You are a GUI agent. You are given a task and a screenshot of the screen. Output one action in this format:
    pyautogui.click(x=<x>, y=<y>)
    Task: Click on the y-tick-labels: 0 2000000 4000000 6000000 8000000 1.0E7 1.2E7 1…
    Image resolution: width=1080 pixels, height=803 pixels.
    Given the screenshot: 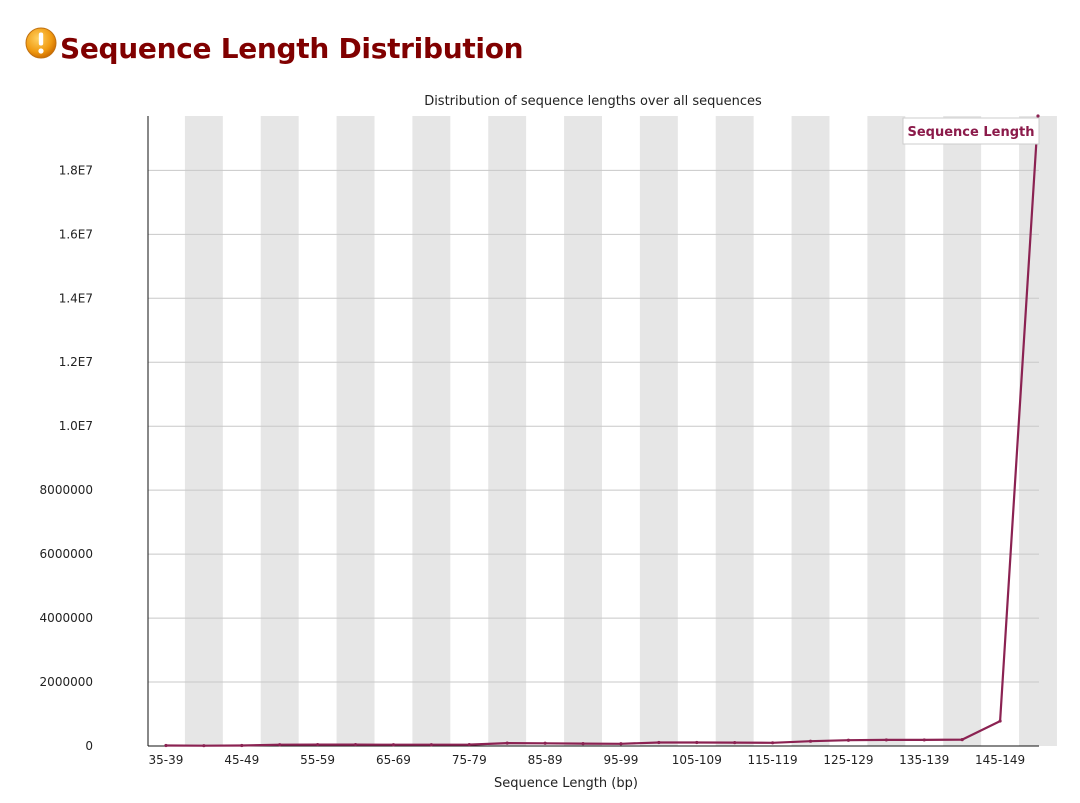 What is the action you would take?
    pyautogui.click(x=66, y=458)
    